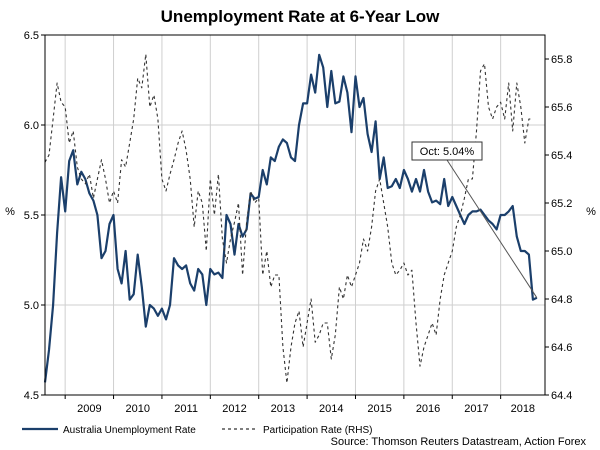 The image size is (600, 450). Describe the element at coordinates (31, 306) in the screenshot. I see `y-tick-label-left: 5.0` at that location.